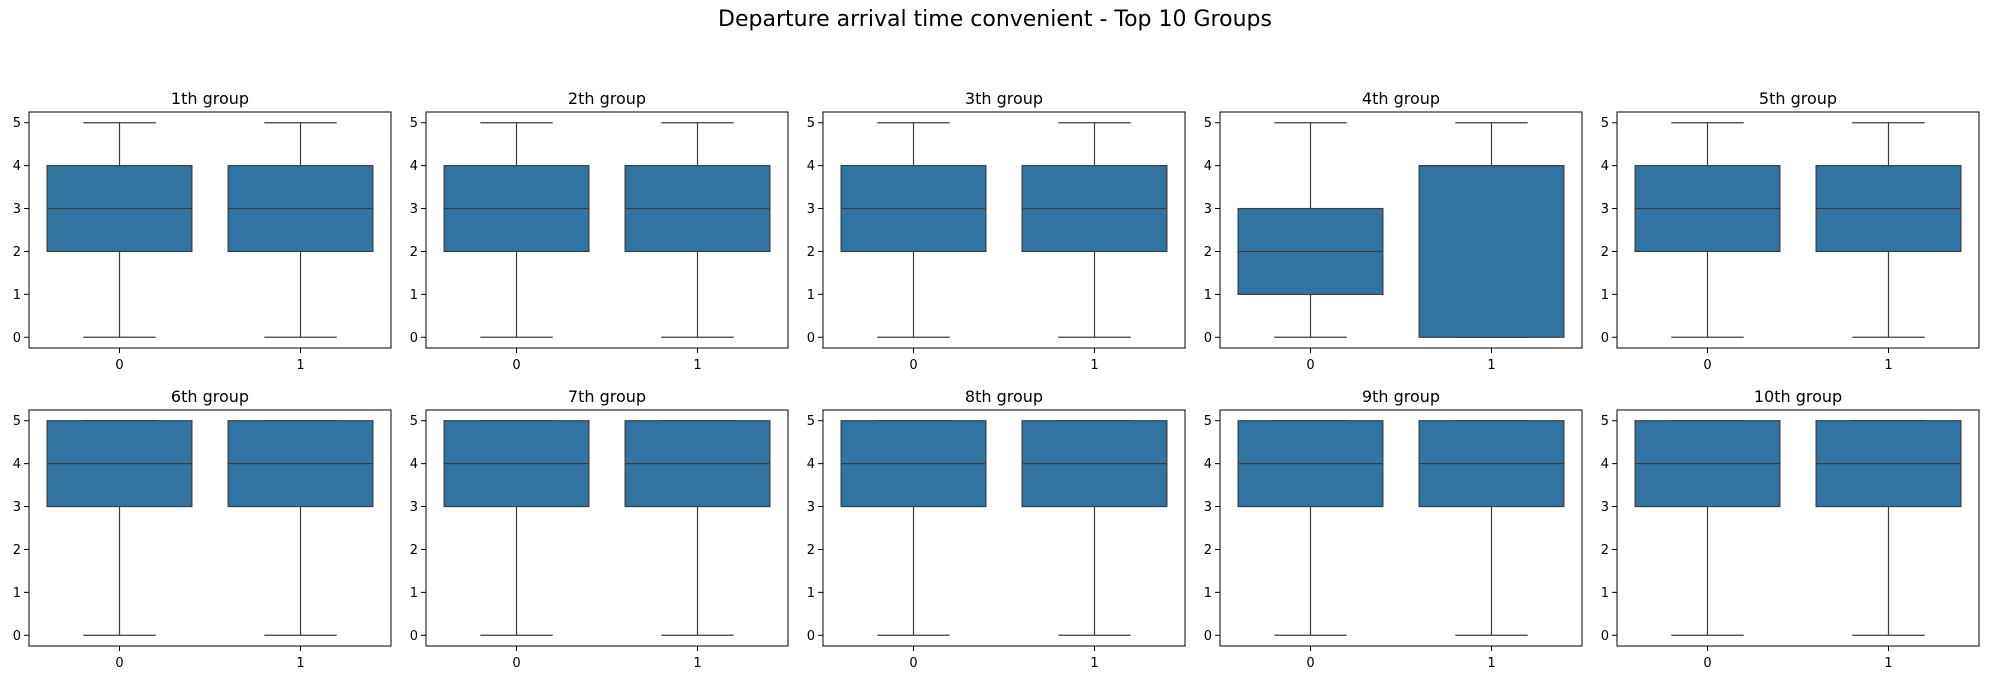 The image size is (1990, 680). What do you see at coordinates (210, 98) in the screenshot?
I see `subplot-title: 1th group` at bounding box center [210, 98].